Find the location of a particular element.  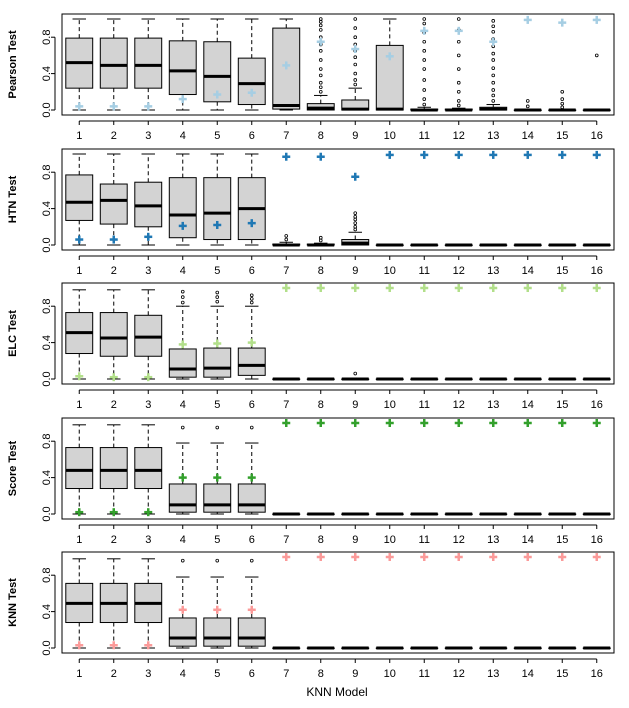

x-tick-label: 6 is located at coordinates (252, 405).